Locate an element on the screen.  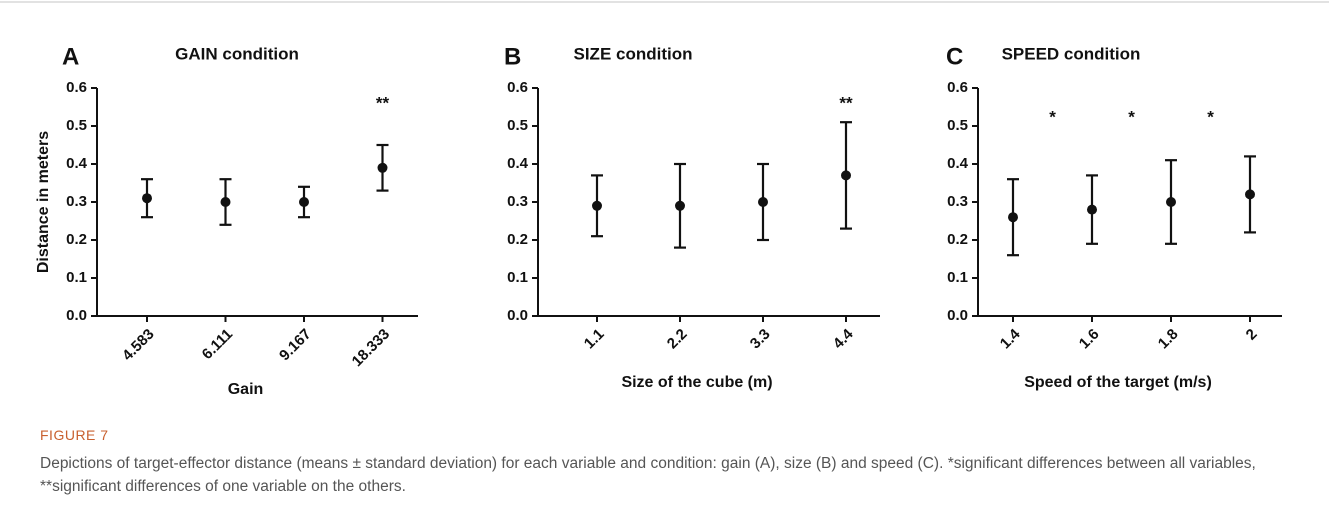
x-tick-label: 3.3 is located at coordinates (760, 339).